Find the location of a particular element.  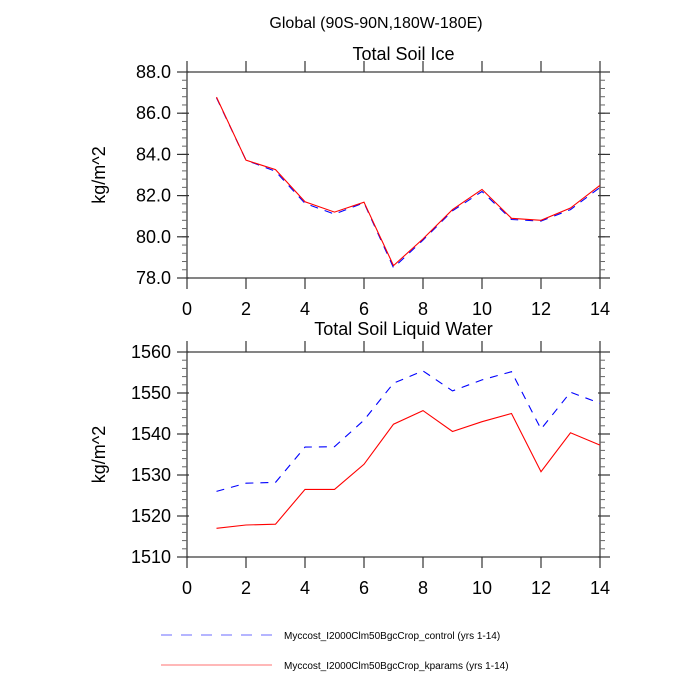

y-tick-label: 1530 is located at coordinates (151, 475).